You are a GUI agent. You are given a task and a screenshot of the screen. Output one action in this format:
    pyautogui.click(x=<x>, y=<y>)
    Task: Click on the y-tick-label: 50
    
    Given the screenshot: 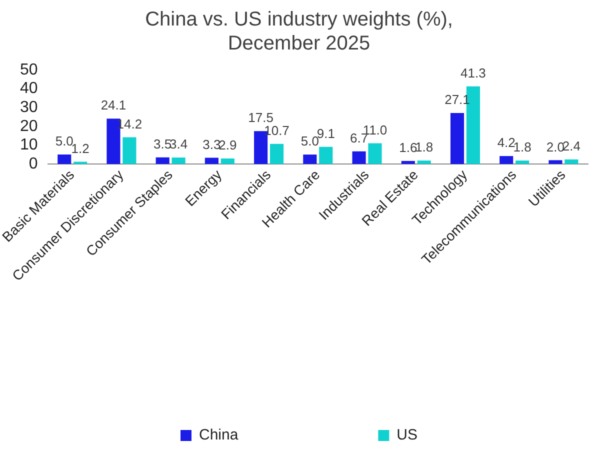 What is the action you would take?
    pyautogui.click(x=29, y=69)
    